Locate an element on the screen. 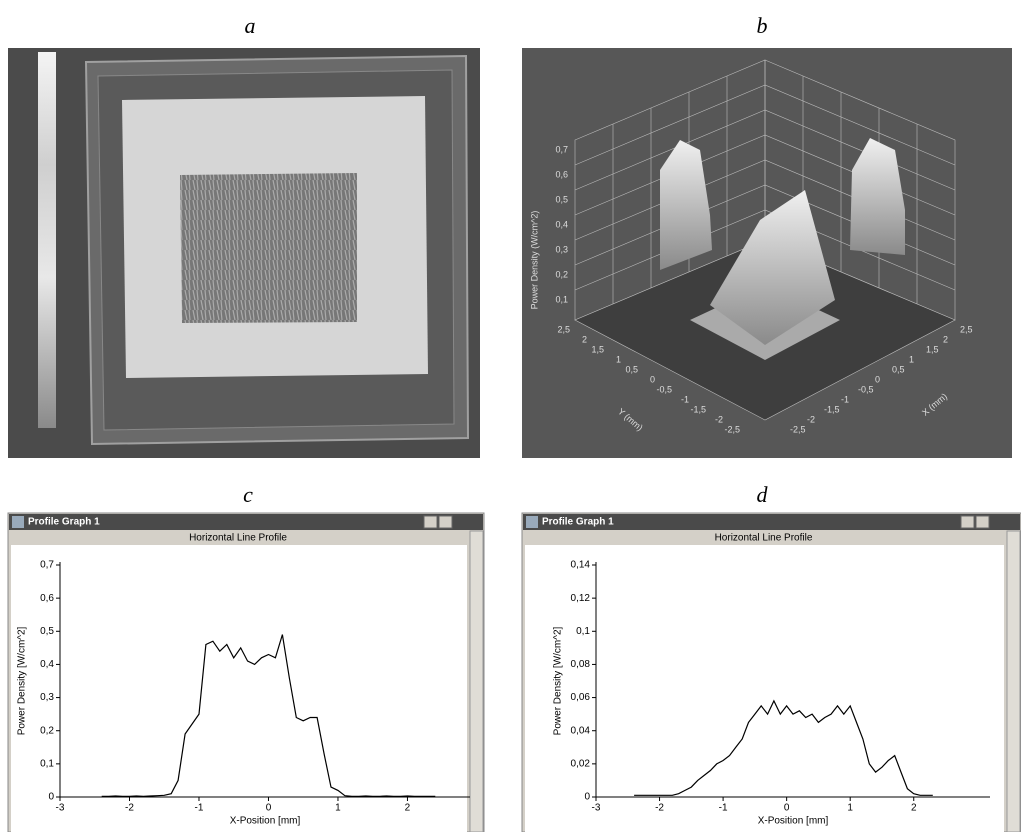  y-tick-label: 2 is located at coordinates (584, 339).